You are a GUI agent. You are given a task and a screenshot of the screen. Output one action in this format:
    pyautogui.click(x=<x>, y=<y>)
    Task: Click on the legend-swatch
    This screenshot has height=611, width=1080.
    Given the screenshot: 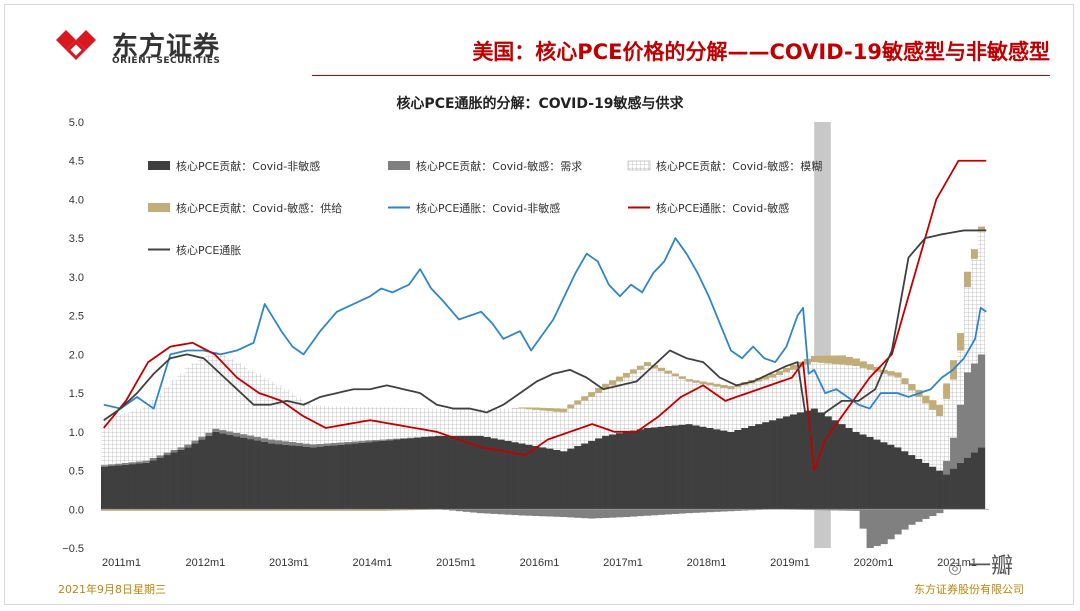 What is the action you would take?
    pyautogui.click(x=159, y=207)
    